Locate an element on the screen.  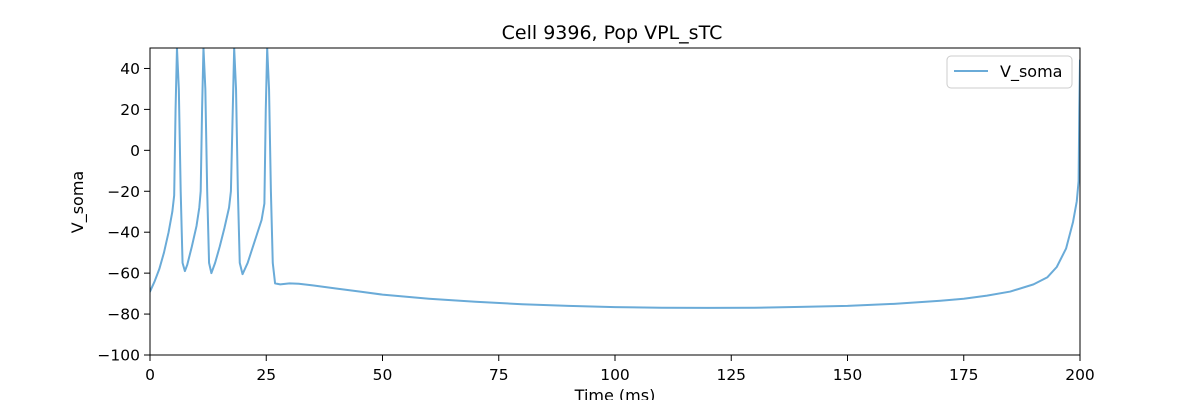
x-tick-label: 125 is located at coordinates (731, 375).